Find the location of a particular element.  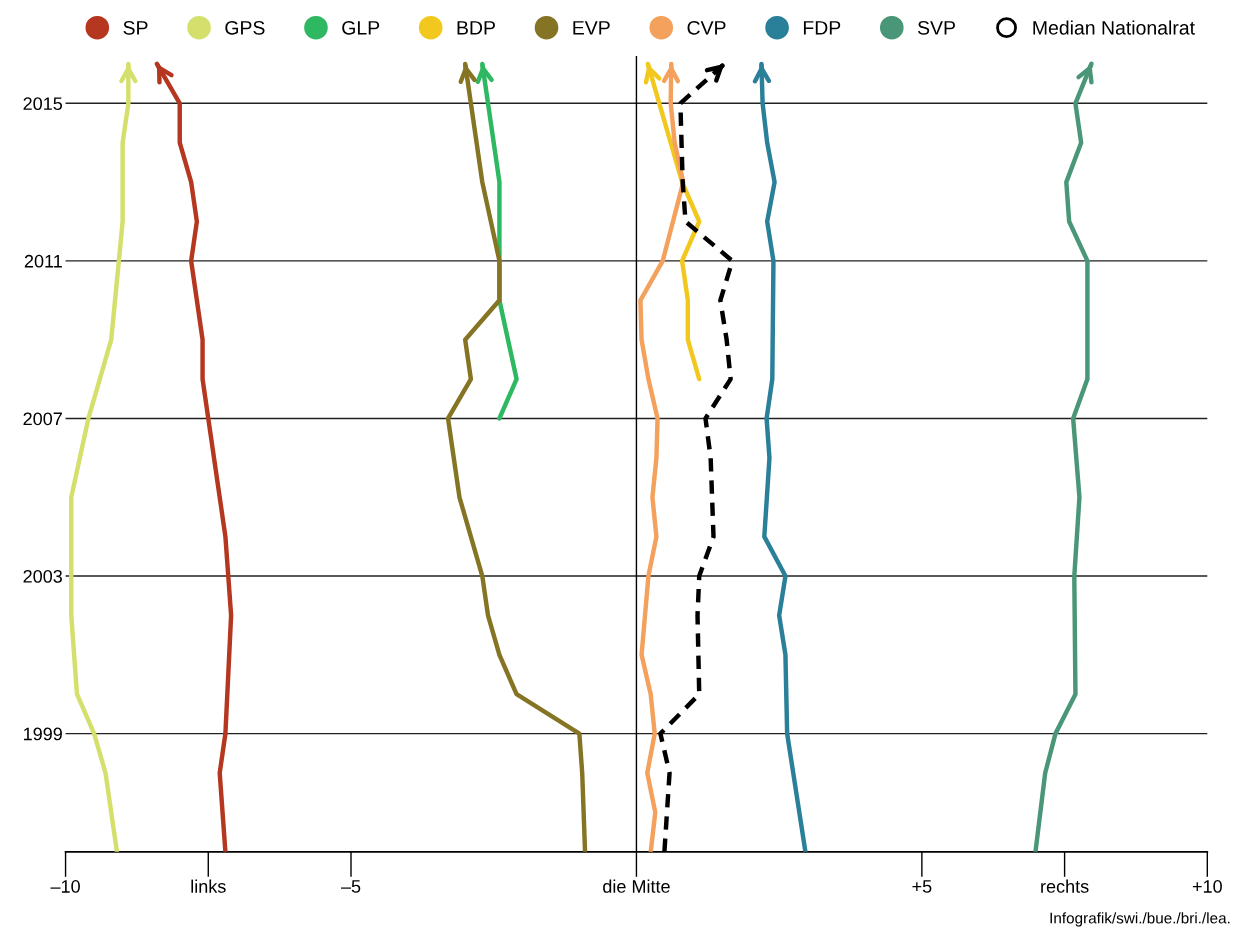

legend-label: CVP is located at coordinates (706, 27).